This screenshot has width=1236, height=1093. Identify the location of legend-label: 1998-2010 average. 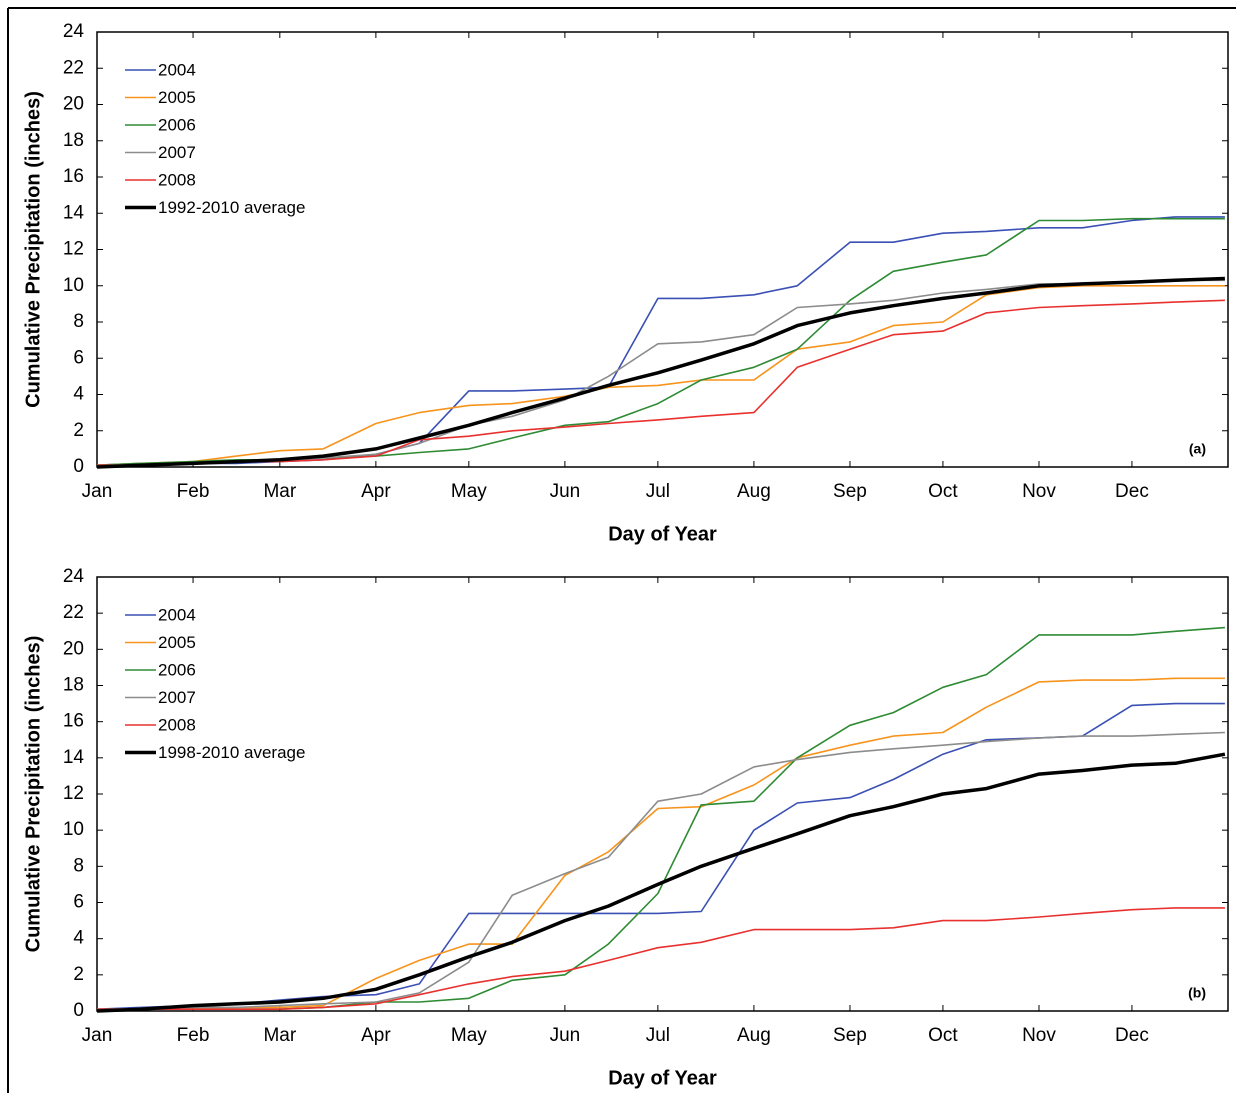
(231, 752).